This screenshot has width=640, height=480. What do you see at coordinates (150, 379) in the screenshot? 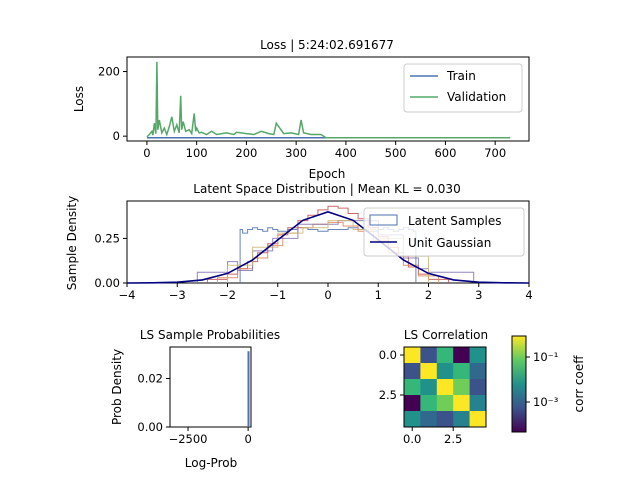
I see `probabilities-y-tick-label: 0.02` at bounding box center [150, 379].